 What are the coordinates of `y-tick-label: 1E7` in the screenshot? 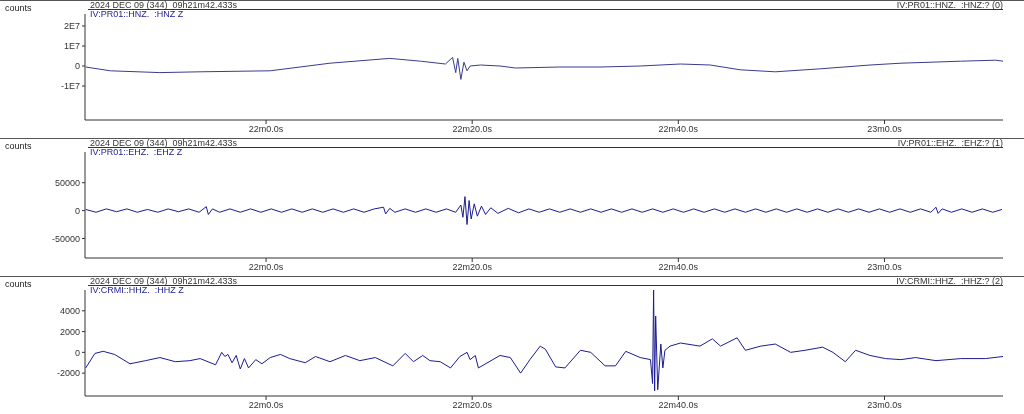 It's located at (71, 46).